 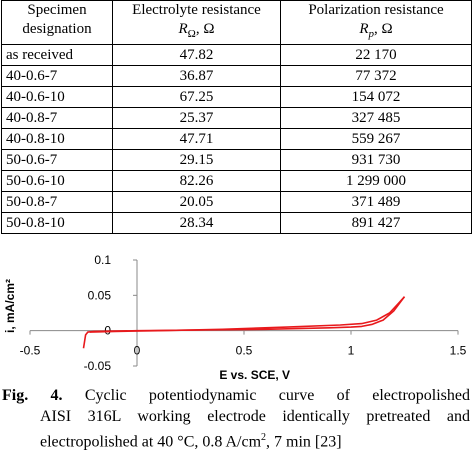 What do you see at coordinates (376, 97) in the screenshot?
I see `cell-polarization-resistance: 154 072` at bounding box center [376, 97].